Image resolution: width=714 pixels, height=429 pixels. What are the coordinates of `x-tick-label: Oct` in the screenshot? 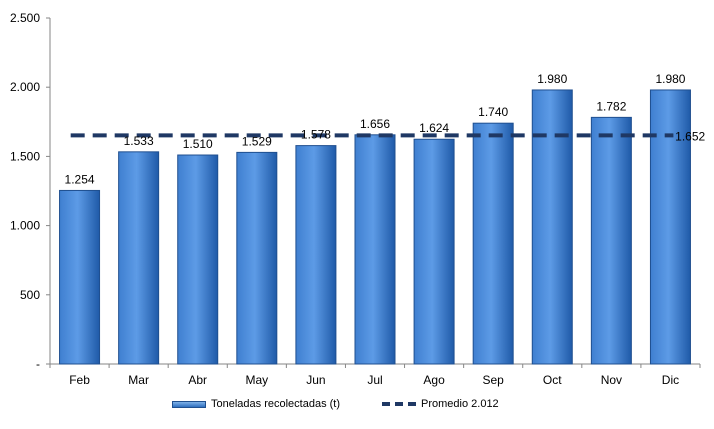 It's located at (552, 380).